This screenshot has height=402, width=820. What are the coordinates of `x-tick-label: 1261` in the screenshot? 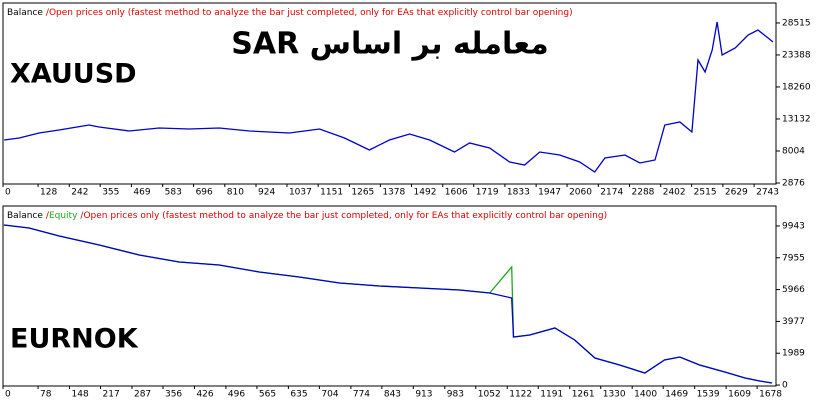 It's located at (583, 395).